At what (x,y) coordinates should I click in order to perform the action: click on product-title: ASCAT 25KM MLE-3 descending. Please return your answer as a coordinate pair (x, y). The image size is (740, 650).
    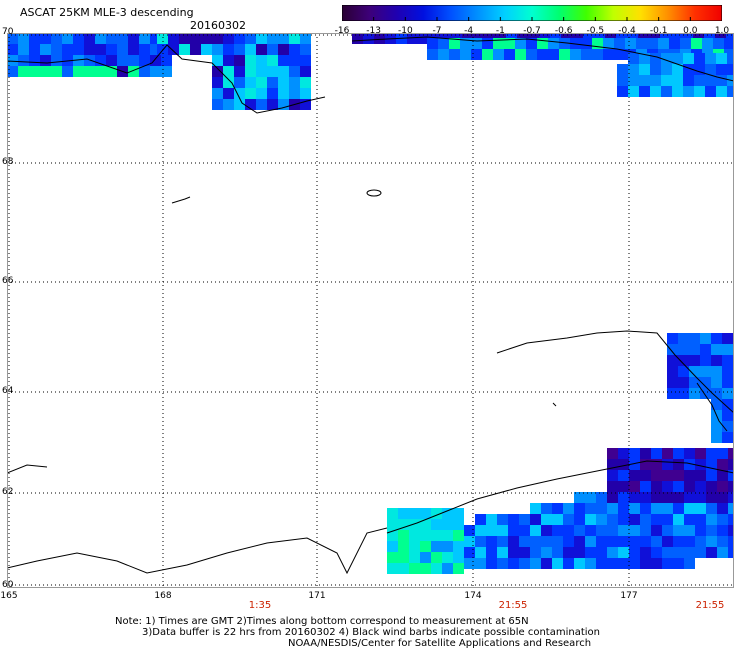
    Looking at the image, I should click on (107, 12).